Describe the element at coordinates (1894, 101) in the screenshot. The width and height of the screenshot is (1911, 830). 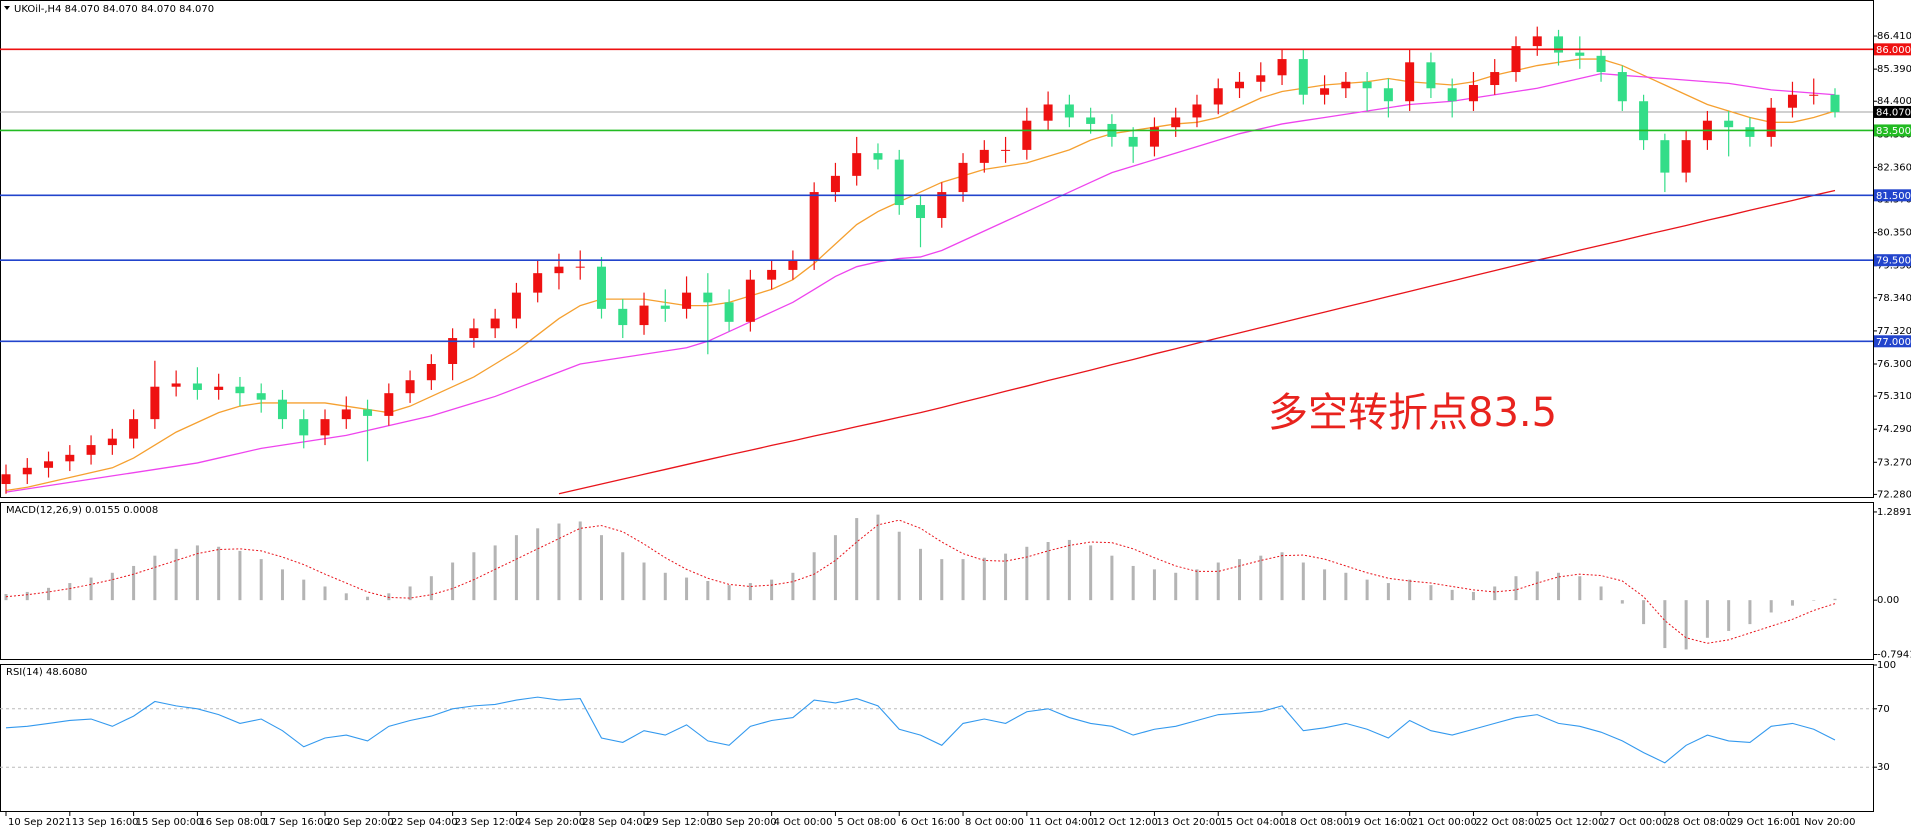
I see `y-tick-label: 84.400` at that location.